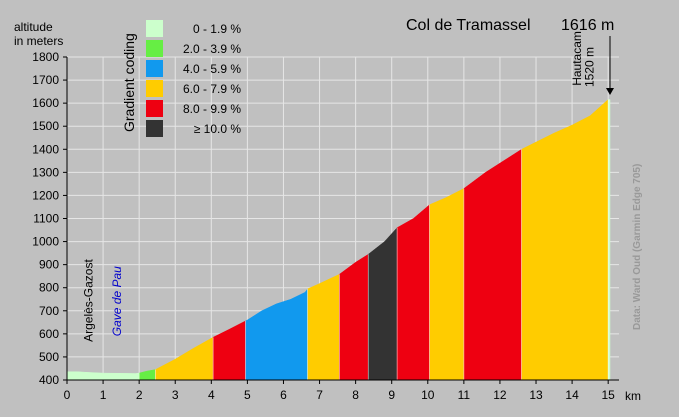 This screenshot has width=679, height=417. What do you see at coordinates (464, 395) in the screenshot?
I see `x-tick-label: 11` at bounding box center [464, 395].